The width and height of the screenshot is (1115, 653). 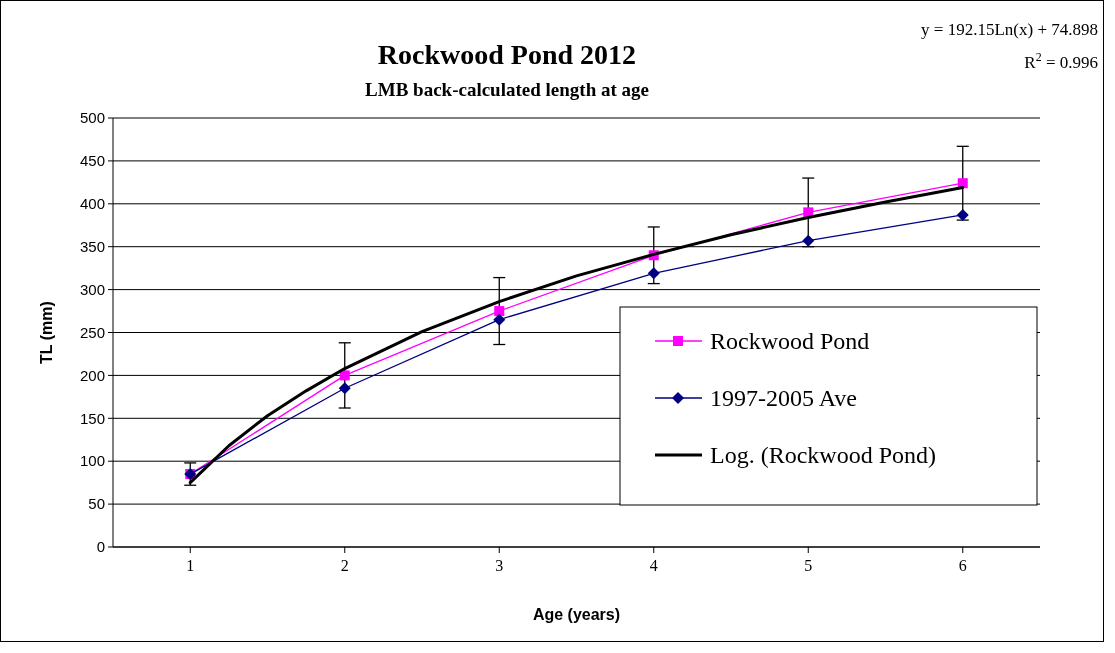 I want to click on y-tick-label: 200, so click(x=92, y=375).